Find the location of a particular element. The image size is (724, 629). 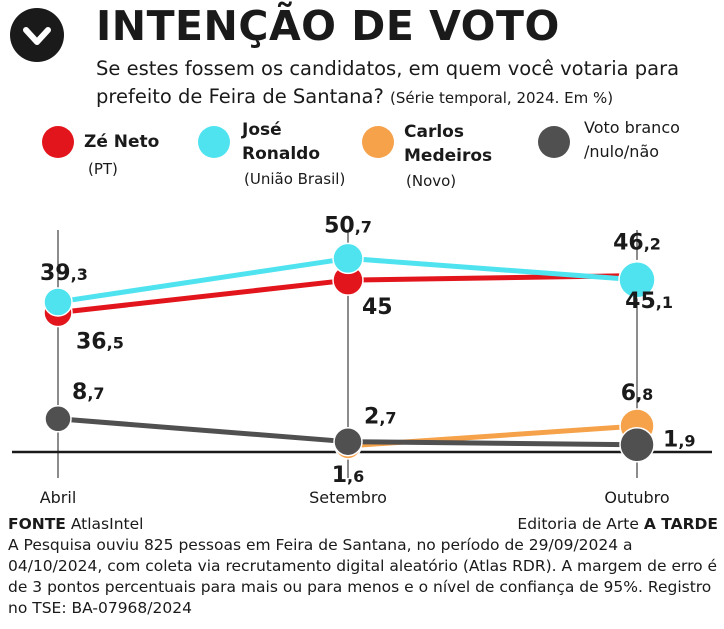

data-label-carlos-medeiros-1: 1,6 is located at coordinates (348, 475).